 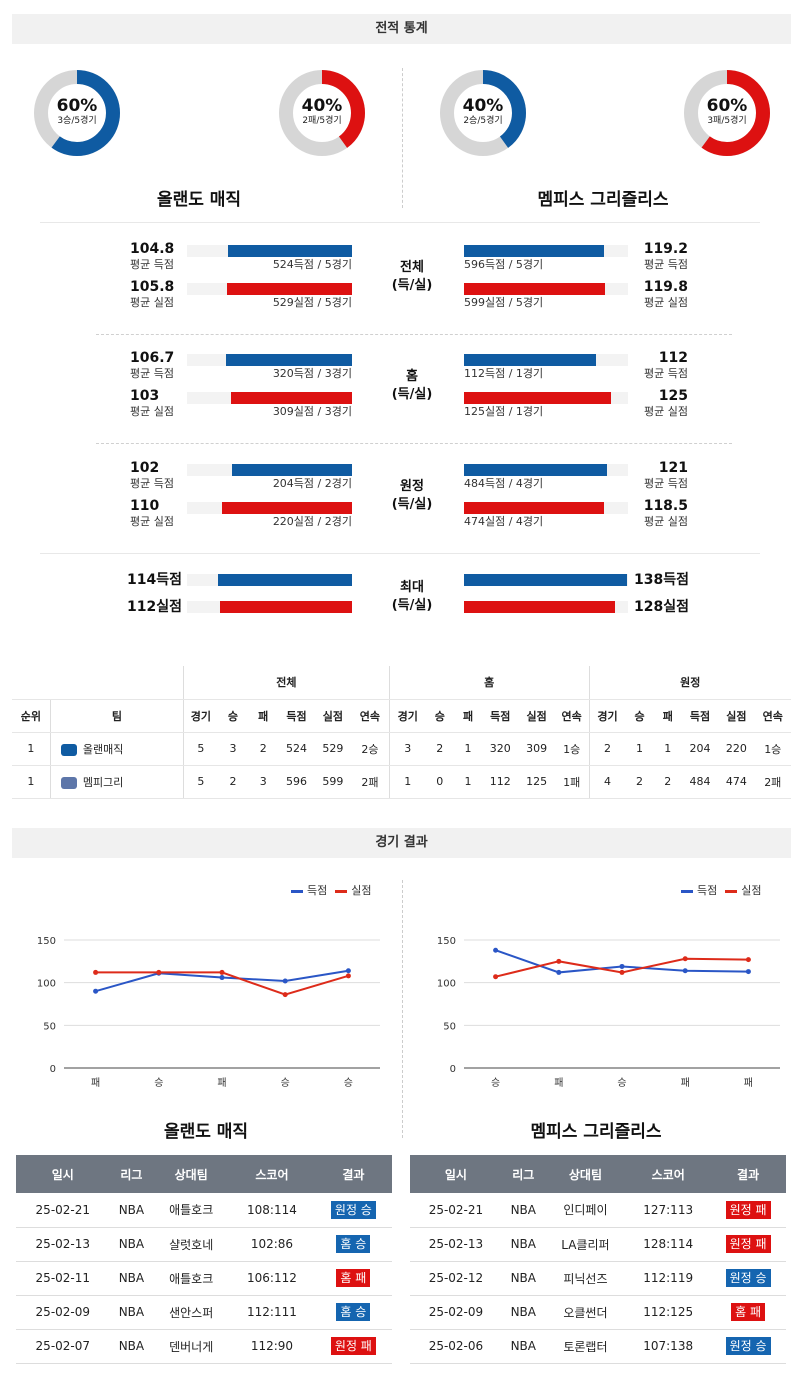 I want to click on stat-category: 홈 (득/실), so click(x=412, y=386).